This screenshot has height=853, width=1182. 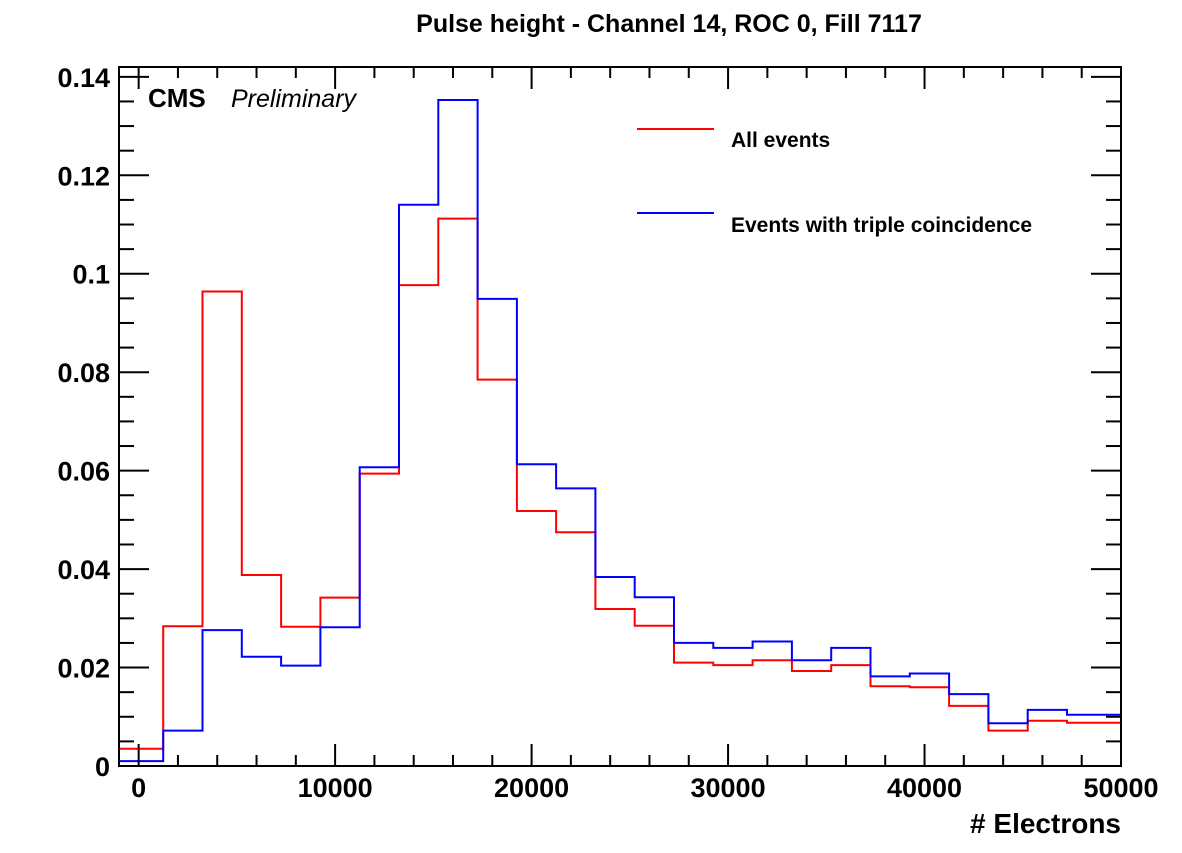 I want to click on legend-entry: Events with triple coincidence, so click(x=834, y=224).